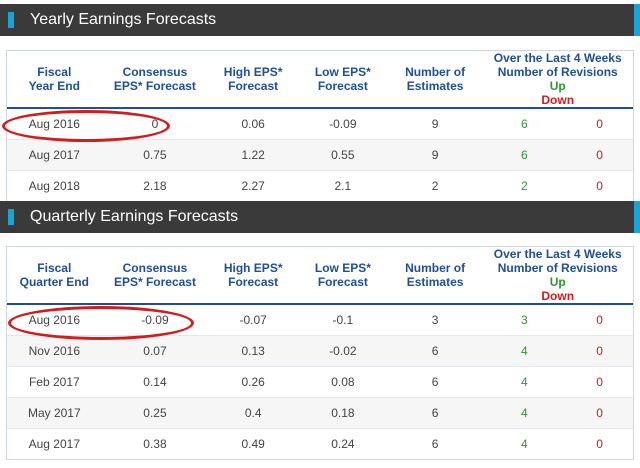 The width and height of the screenshot is (640, 468). What do you see at coordinates (320, 382) in the screenshot?
I see `table-row: Feb 2017 0.14 0.26 0.08 6 4 0` at bounding box center [320, 382].